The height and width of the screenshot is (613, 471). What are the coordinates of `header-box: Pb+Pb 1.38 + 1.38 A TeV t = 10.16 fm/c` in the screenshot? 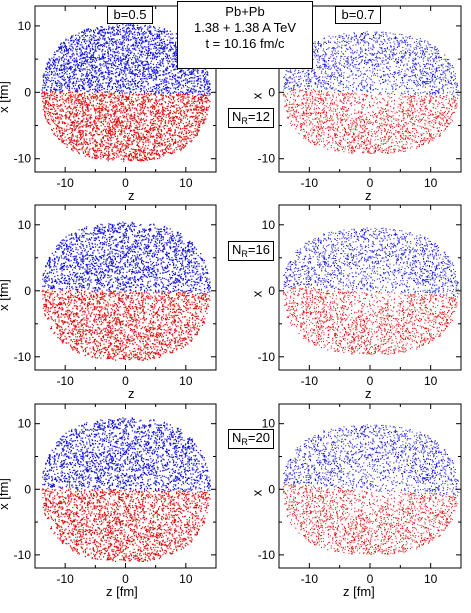 It's located at (245, 35).